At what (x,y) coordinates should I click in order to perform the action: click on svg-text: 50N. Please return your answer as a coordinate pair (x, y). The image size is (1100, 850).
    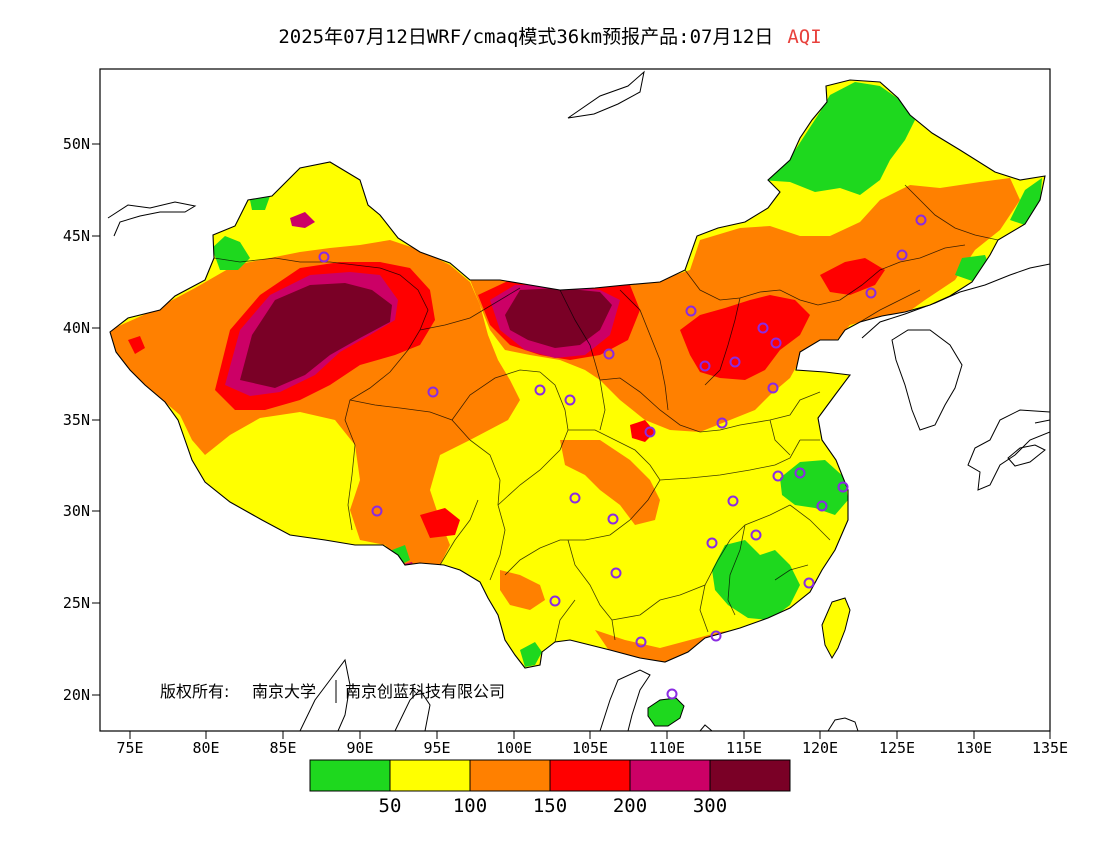
    Looking at the image, I should click on (76, 144).